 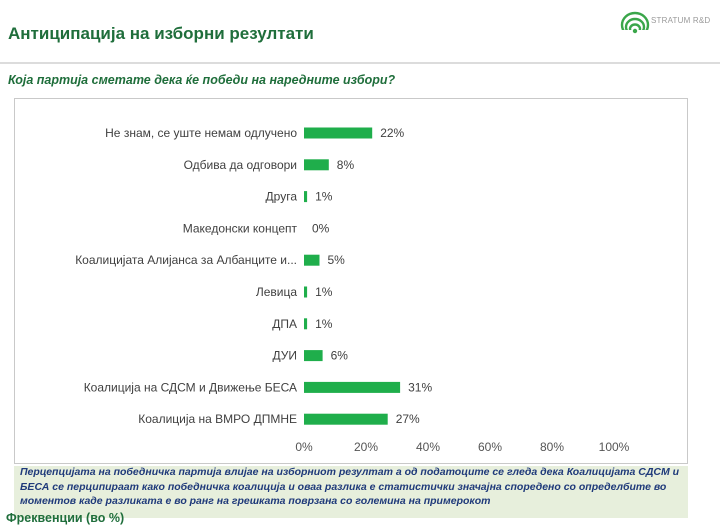 I want to click on note-box, so click(x=351, y=492).